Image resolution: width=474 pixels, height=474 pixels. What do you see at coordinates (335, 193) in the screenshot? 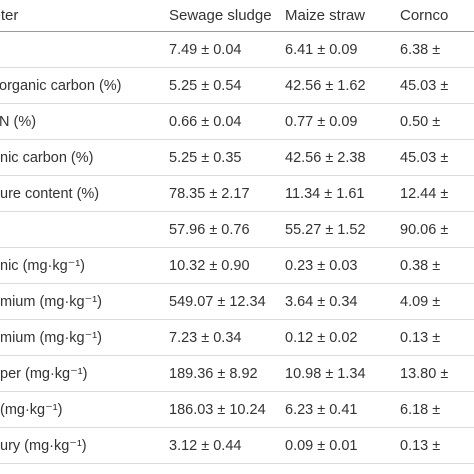
I see `cell-maize-straw: 11.34 ± 1.61` at bounding box center [335, 193].